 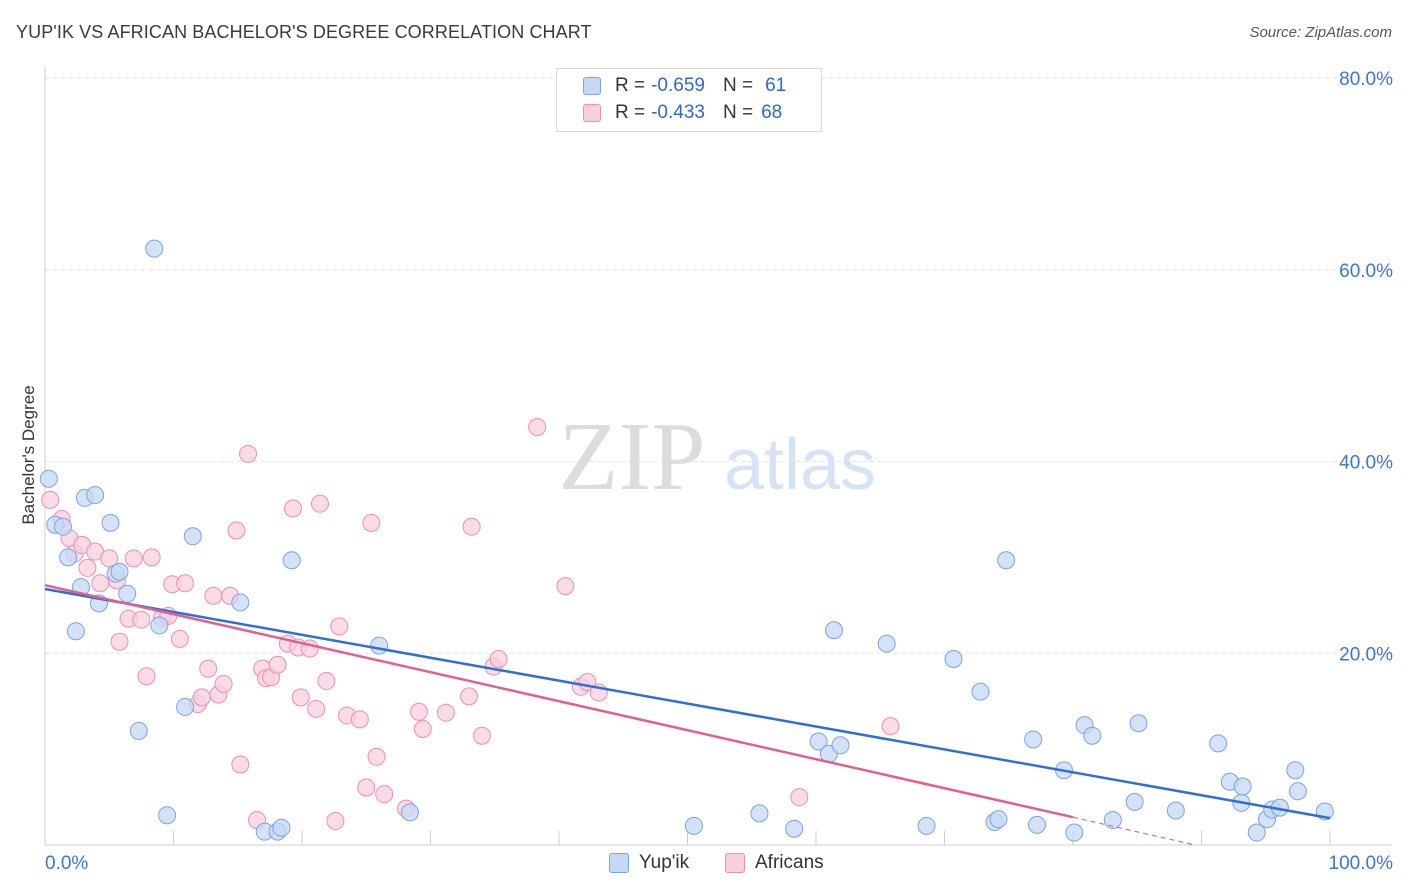 What do you see at coordinates (678, 85) in the screenshot?
I see `legend-r-value: -0.659` at bounding box center [678, 85].